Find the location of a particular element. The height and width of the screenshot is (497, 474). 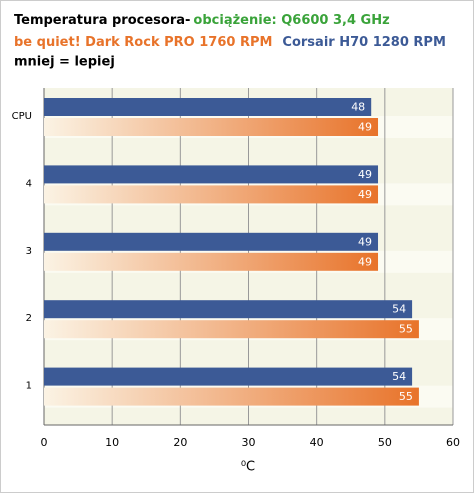

x-tick-label: 30 is located at coordinates (249, 442).